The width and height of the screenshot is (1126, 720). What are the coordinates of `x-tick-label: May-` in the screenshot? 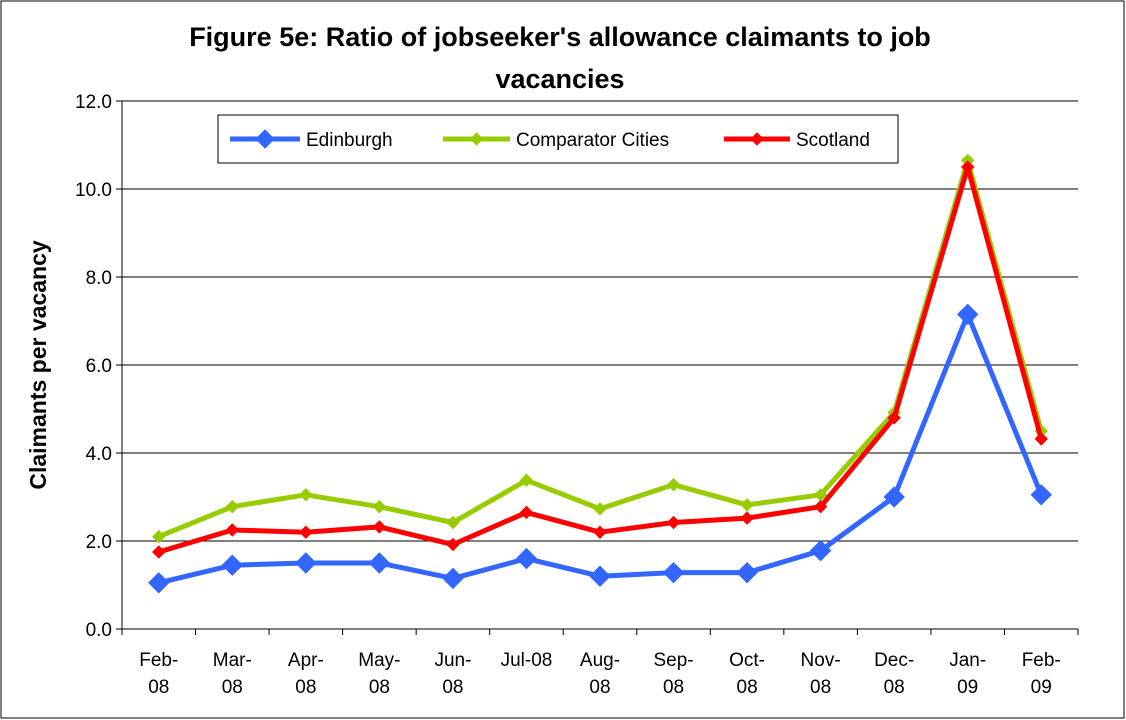 It's located at (379, 660).